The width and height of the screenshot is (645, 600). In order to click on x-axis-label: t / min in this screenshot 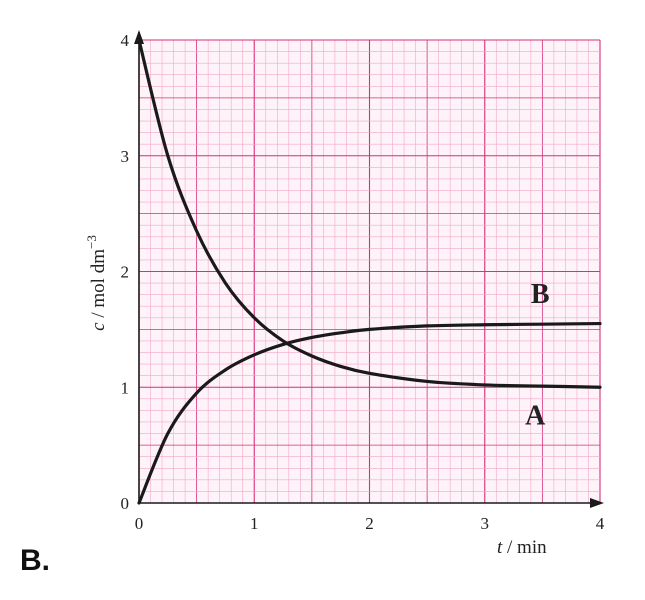, I will do `click(522, 547)`.